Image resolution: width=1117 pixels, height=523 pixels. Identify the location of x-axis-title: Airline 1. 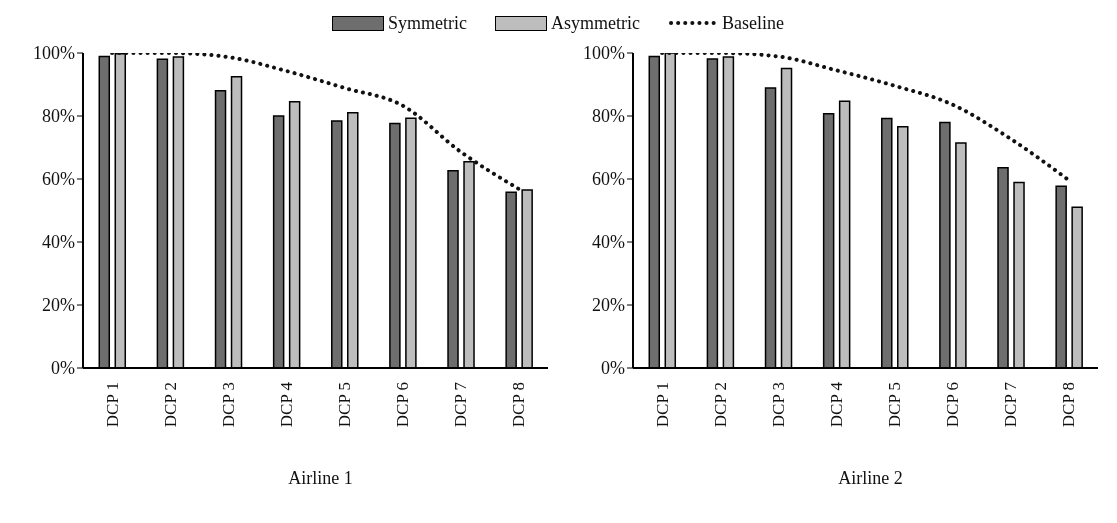
(320, 478).